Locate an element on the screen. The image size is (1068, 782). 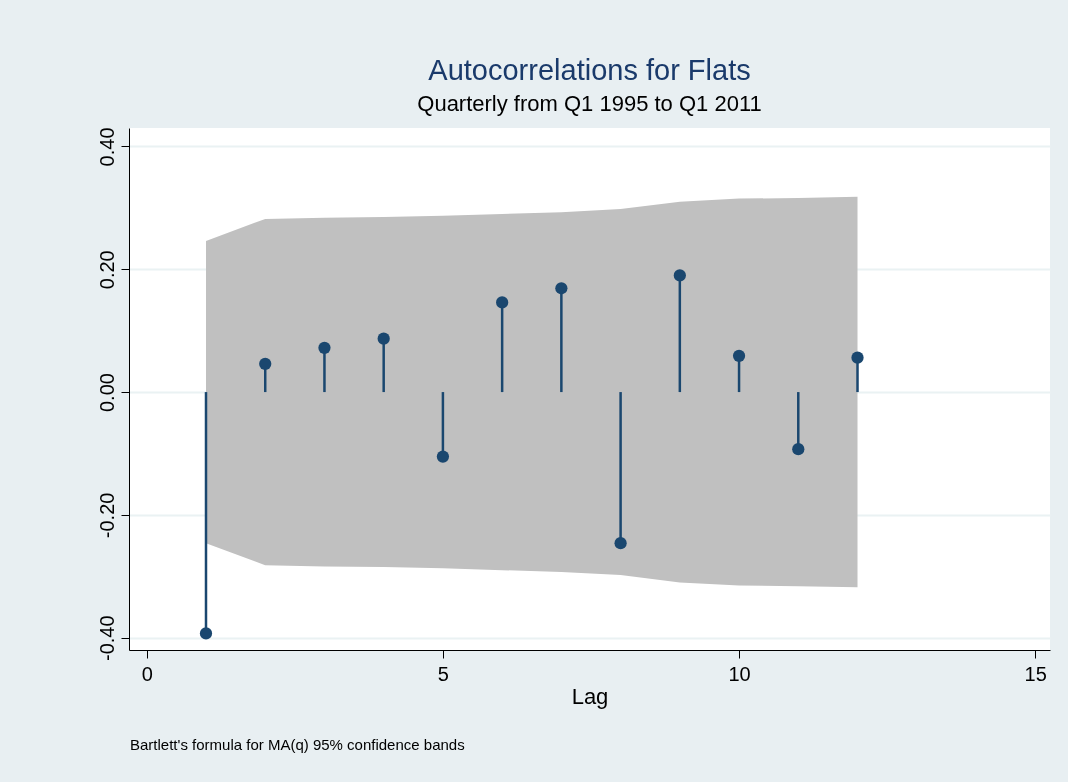
text: Bartlett's formula for MA(q) 95% confidence bands is located at coordinates (297, 744).